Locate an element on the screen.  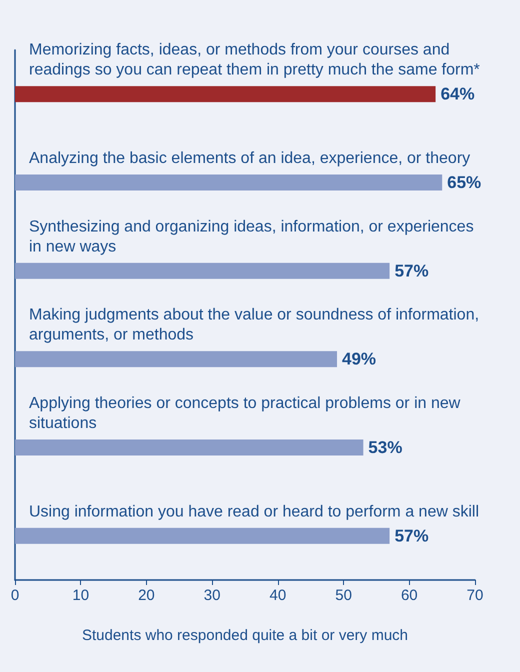
y-tick-label: Making judgments about the value or soundness of information, arguments, or methods is located at coordinates (256, 325).